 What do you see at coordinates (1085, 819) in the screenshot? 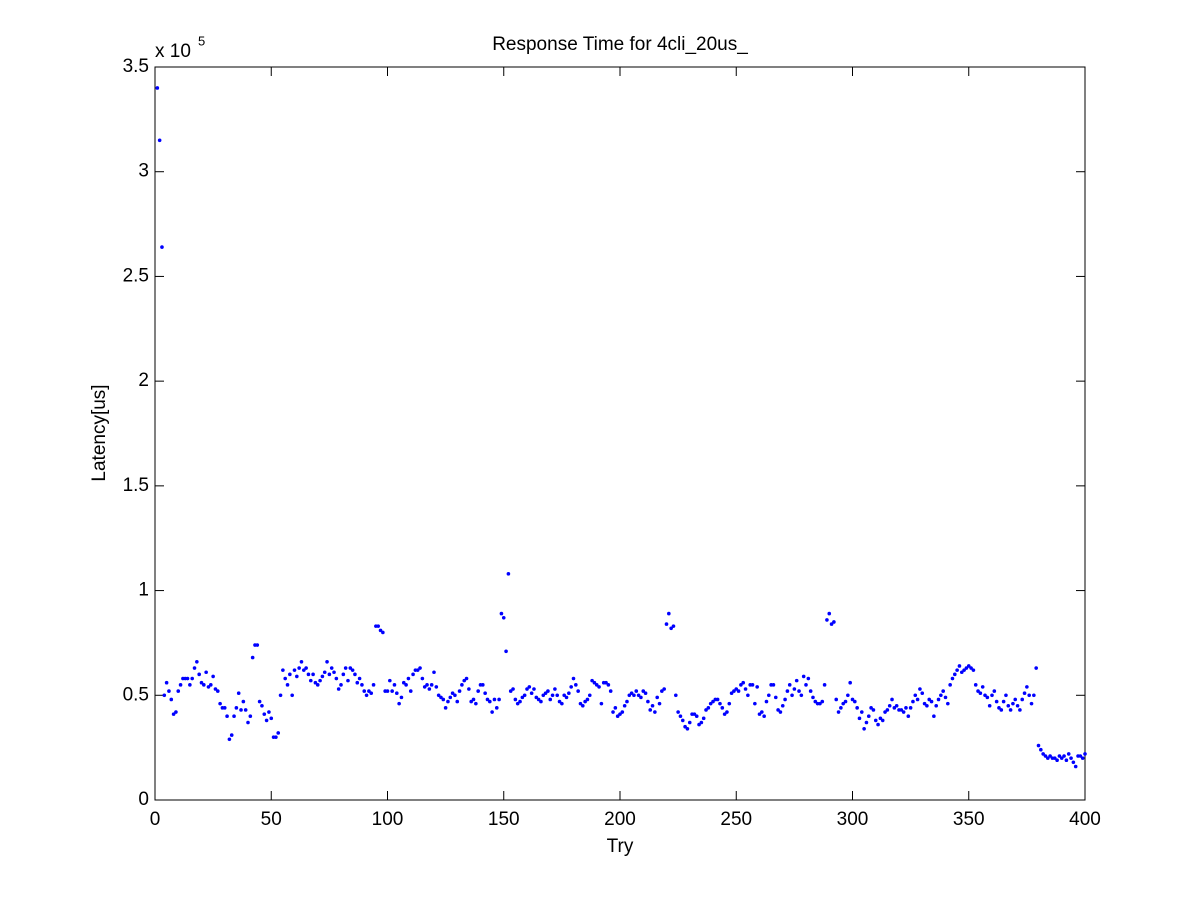
I see `x-tick-label: 400` at bounding box center [1085, 819].